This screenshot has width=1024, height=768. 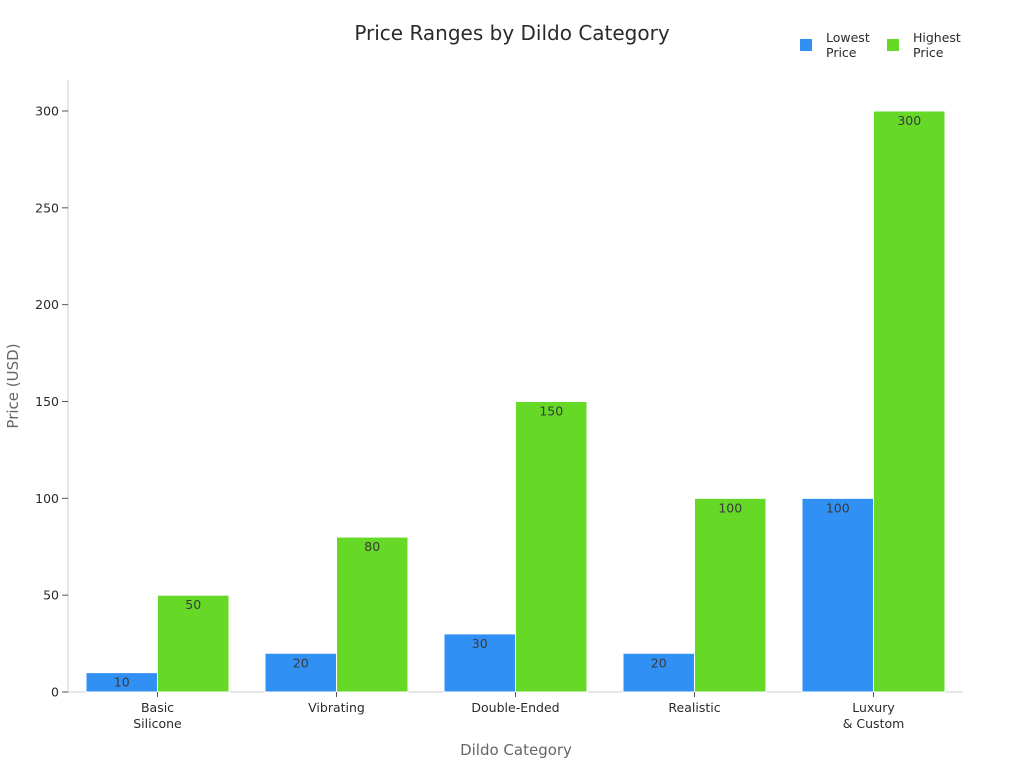 What do you see at coordinates (480, 643) in the screenshot?
I see `data-label: 30` at bounding box center [480, 643].